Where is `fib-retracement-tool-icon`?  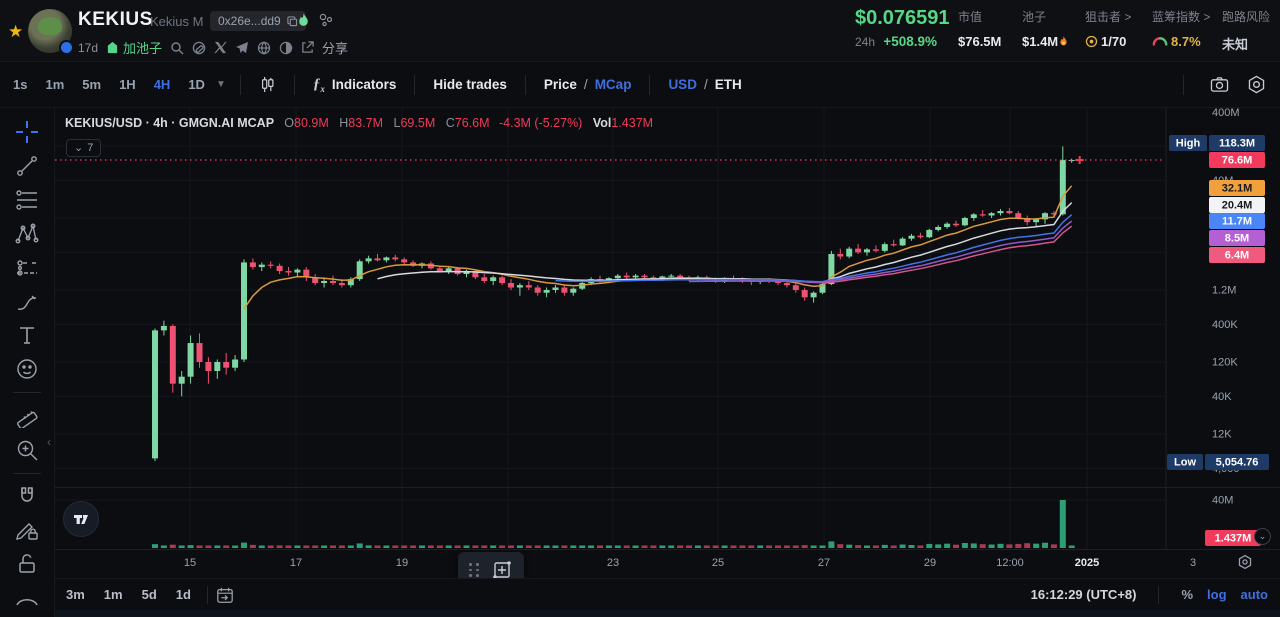 fib-retracement-tool-icon is located at coordinates (27, 200).